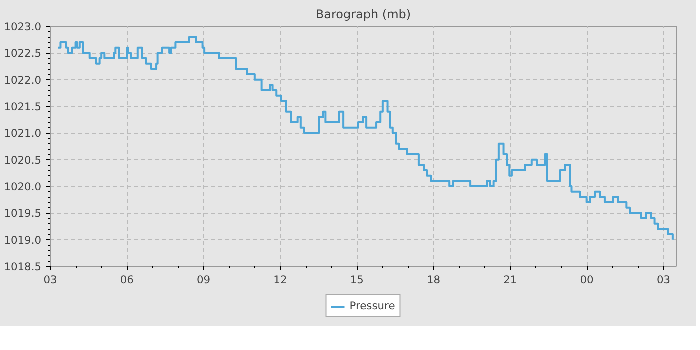  Describe the element at coordinates (587, 280) in the screenshot. I see `x-tick-label: 00` at that location.